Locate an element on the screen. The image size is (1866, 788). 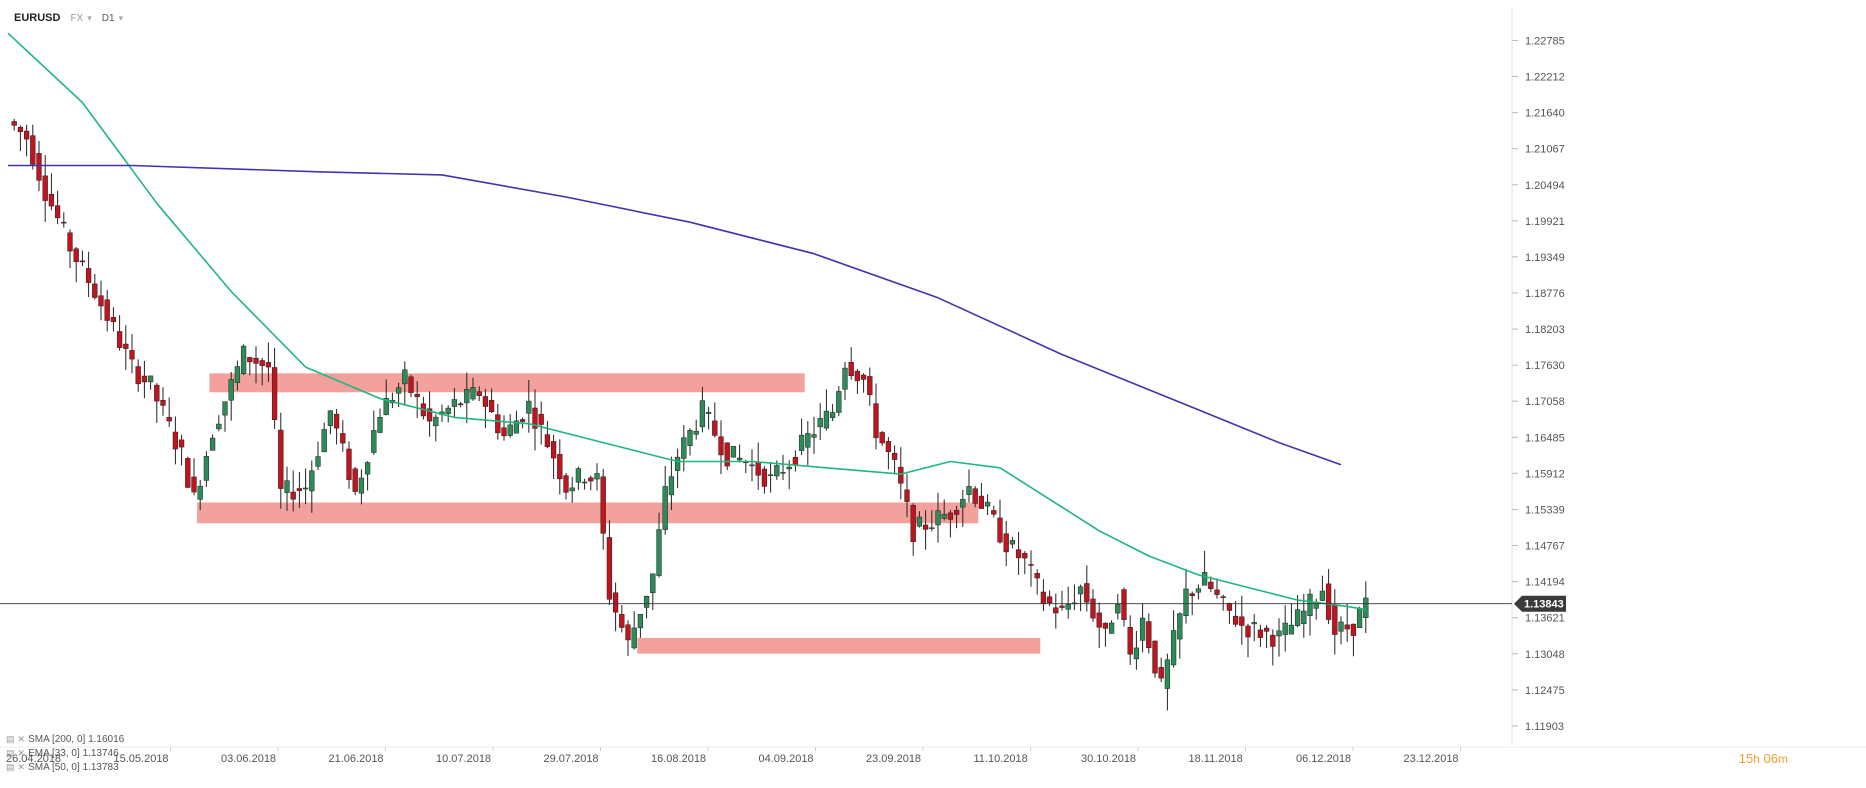
indicator-row: ▤ ✕ EMA [33, 0] 1.13746 is located at coordinates (65, 753).